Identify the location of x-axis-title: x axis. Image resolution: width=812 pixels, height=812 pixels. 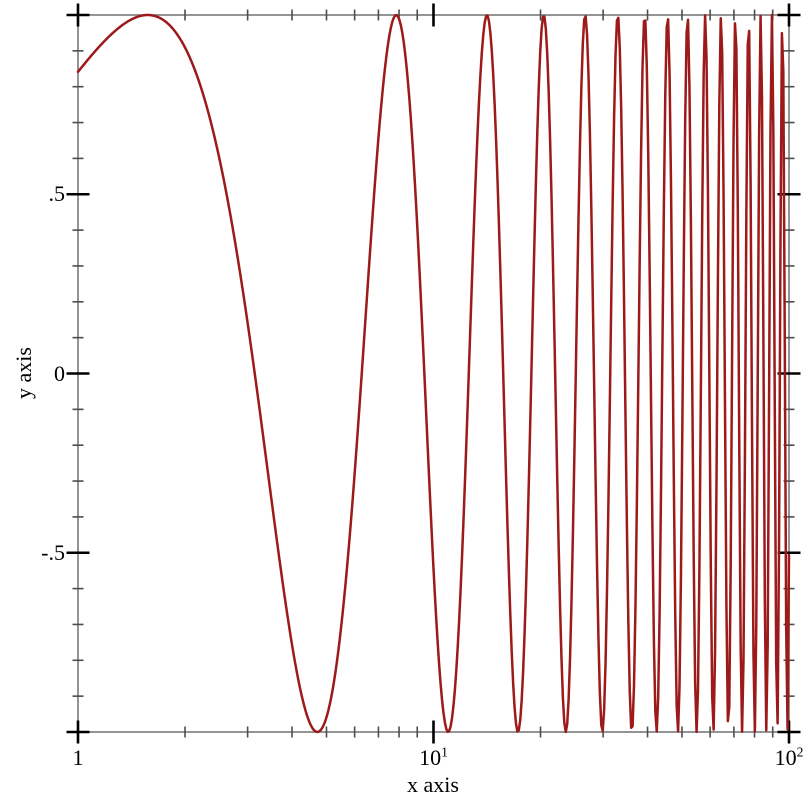
(433, 784).